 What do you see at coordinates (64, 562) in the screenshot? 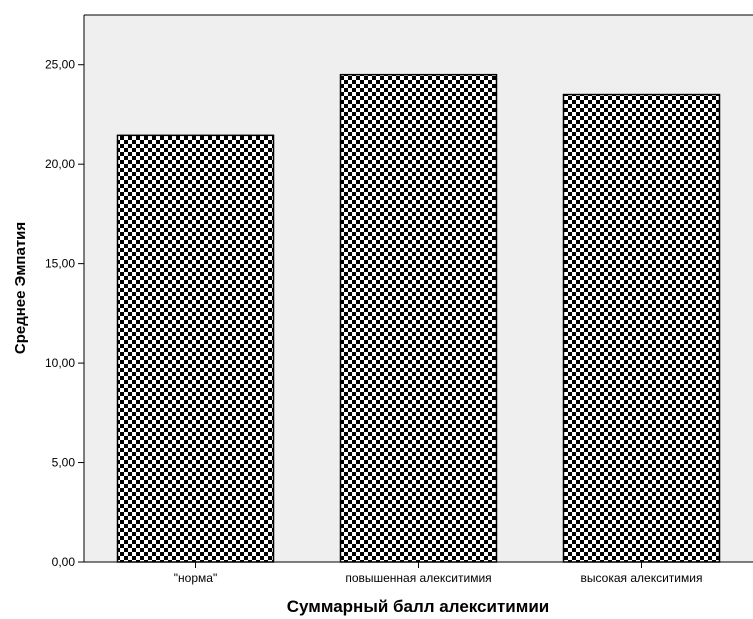
I see `y-tick-label: 0,00` at bounding box center [64, 562].